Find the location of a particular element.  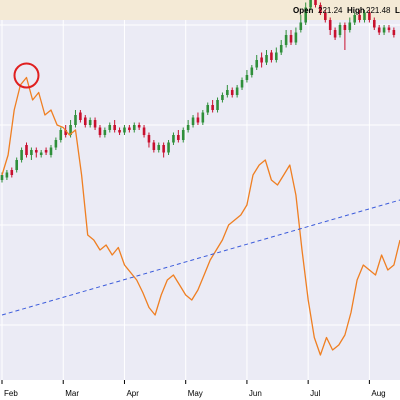

header-high-label: High is located at coordinates (356, 10).